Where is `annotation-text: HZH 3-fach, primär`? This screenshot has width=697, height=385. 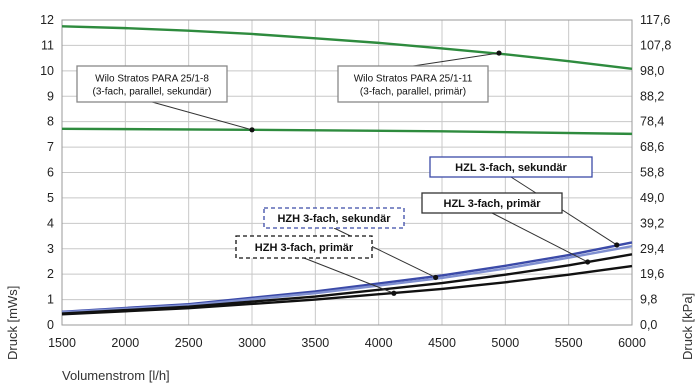
annotation-text: HZH 3-fach, primär is located at coordinates (304, 248).